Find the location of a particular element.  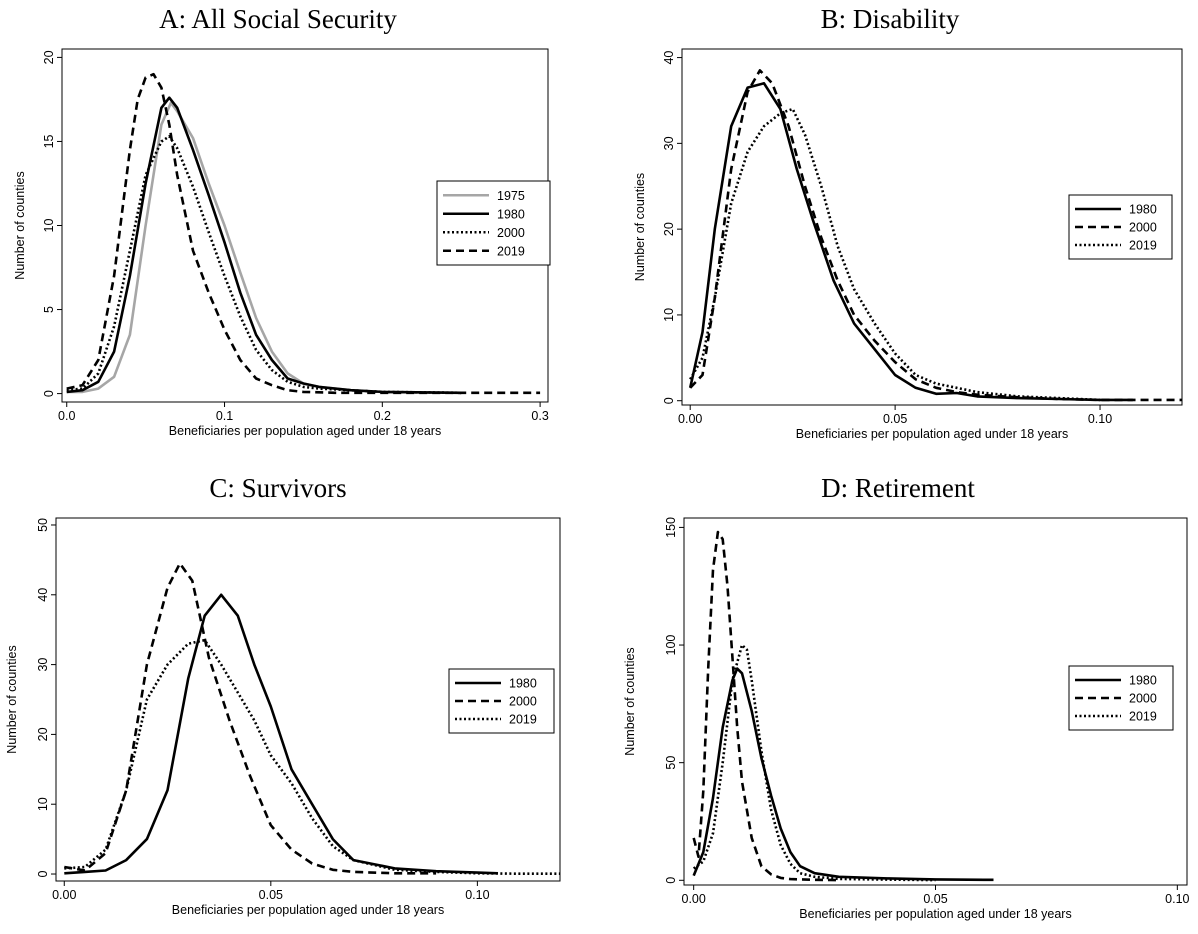

panel-title: A: All Social Security is located at coordinates (278, 19).